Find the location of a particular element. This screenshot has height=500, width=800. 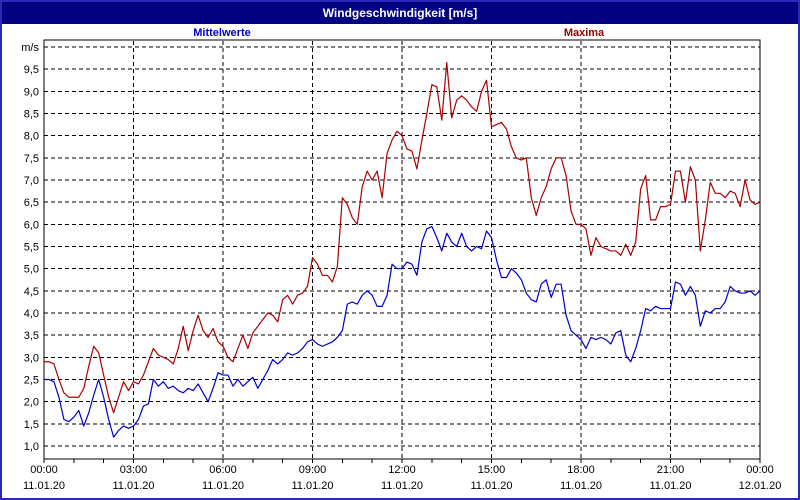

title-bar: Windgeschwindigkeit [m/s] is located at coordinates (400, 13).